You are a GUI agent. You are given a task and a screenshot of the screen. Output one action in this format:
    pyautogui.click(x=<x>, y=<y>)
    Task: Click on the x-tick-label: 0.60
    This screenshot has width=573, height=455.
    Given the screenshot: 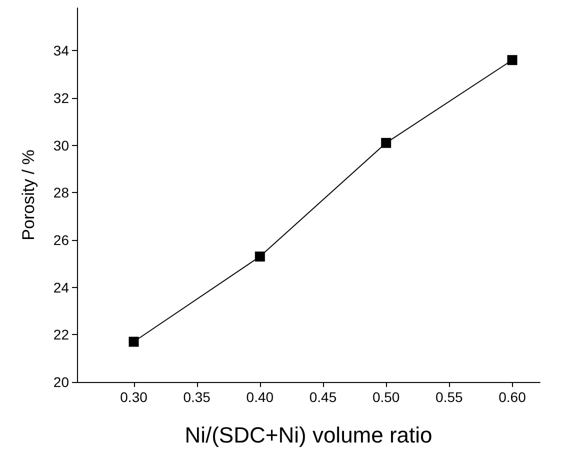 What is the action you would take?
    pyautogui.click(x=512, y=397)
    